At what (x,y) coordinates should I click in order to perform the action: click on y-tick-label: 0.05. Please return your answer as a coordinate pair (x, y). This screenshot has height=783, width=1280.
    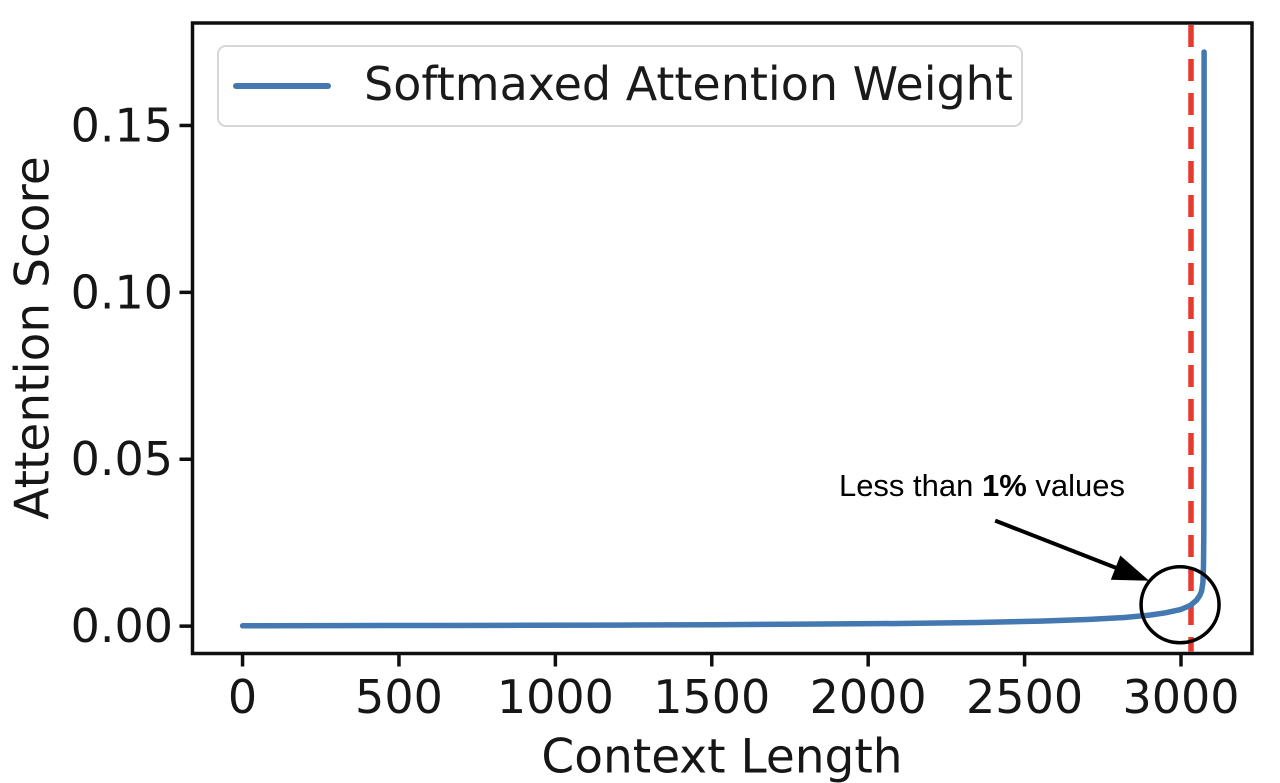
    Looking at the image, I should click on (122, 459).